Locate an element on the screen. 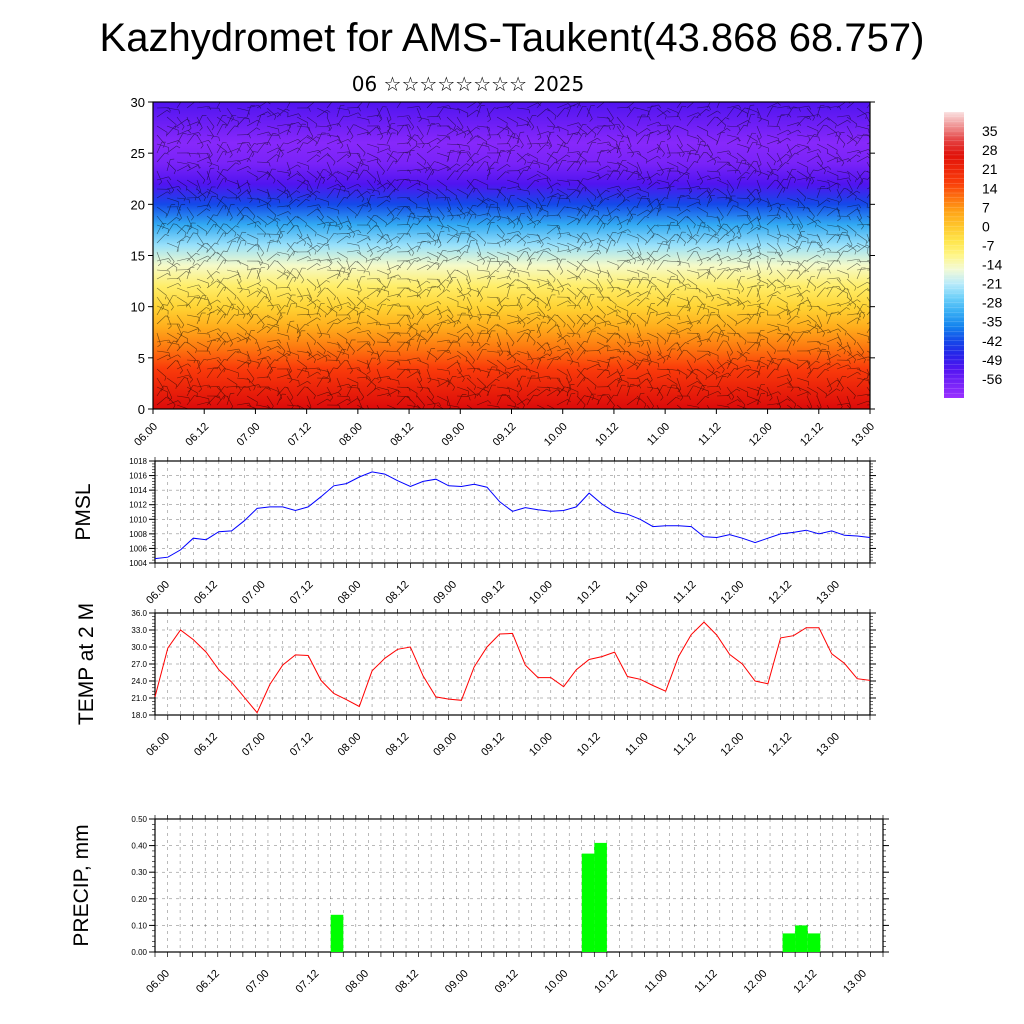 The width and height of the screenshot is (1024, 1024). y-tick-label: 30.0 is located at coordinates (139, 647).